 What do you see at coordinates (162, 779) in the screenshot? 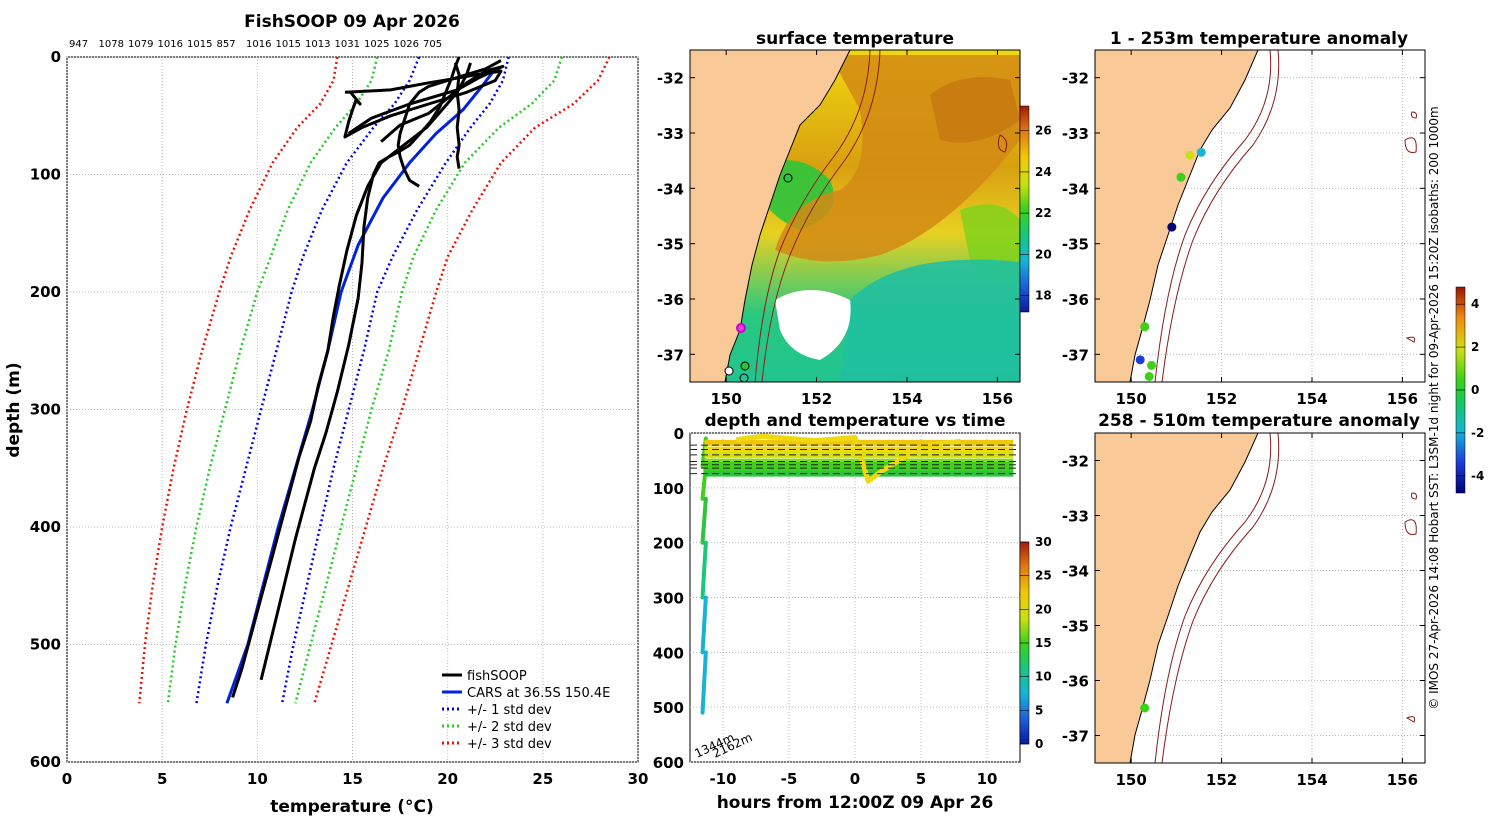
I see `profile-xtick: 5` at bounding box center [162, 779].